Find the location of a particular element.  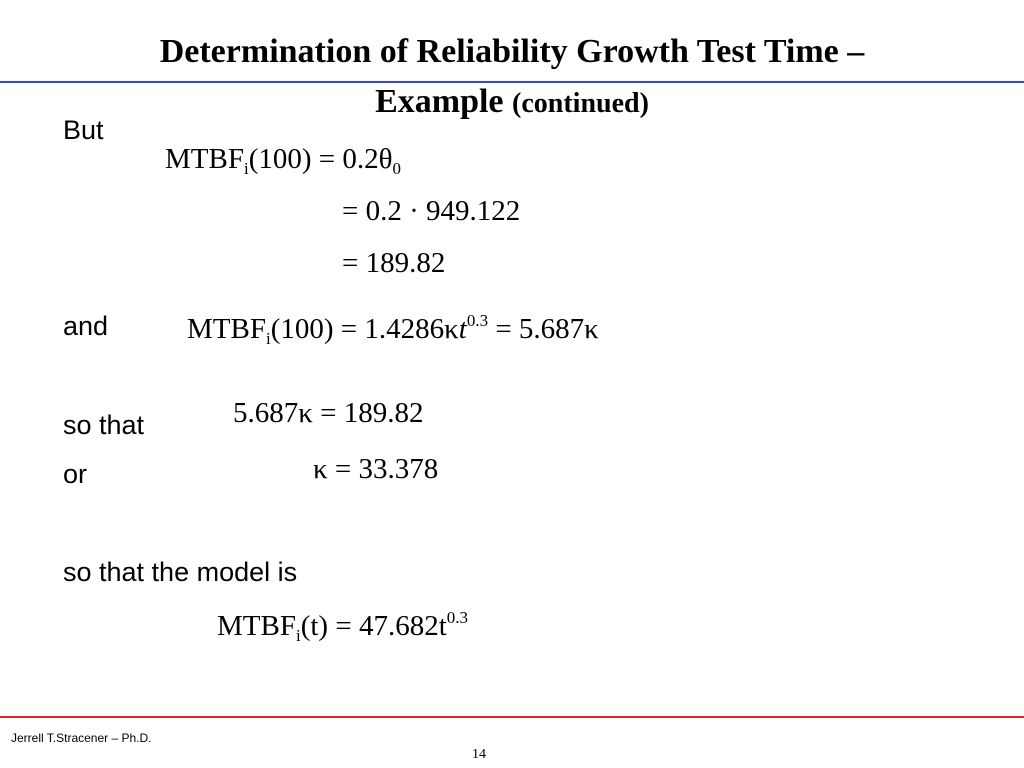

bottom-divider is located at coordinates (512, 717).